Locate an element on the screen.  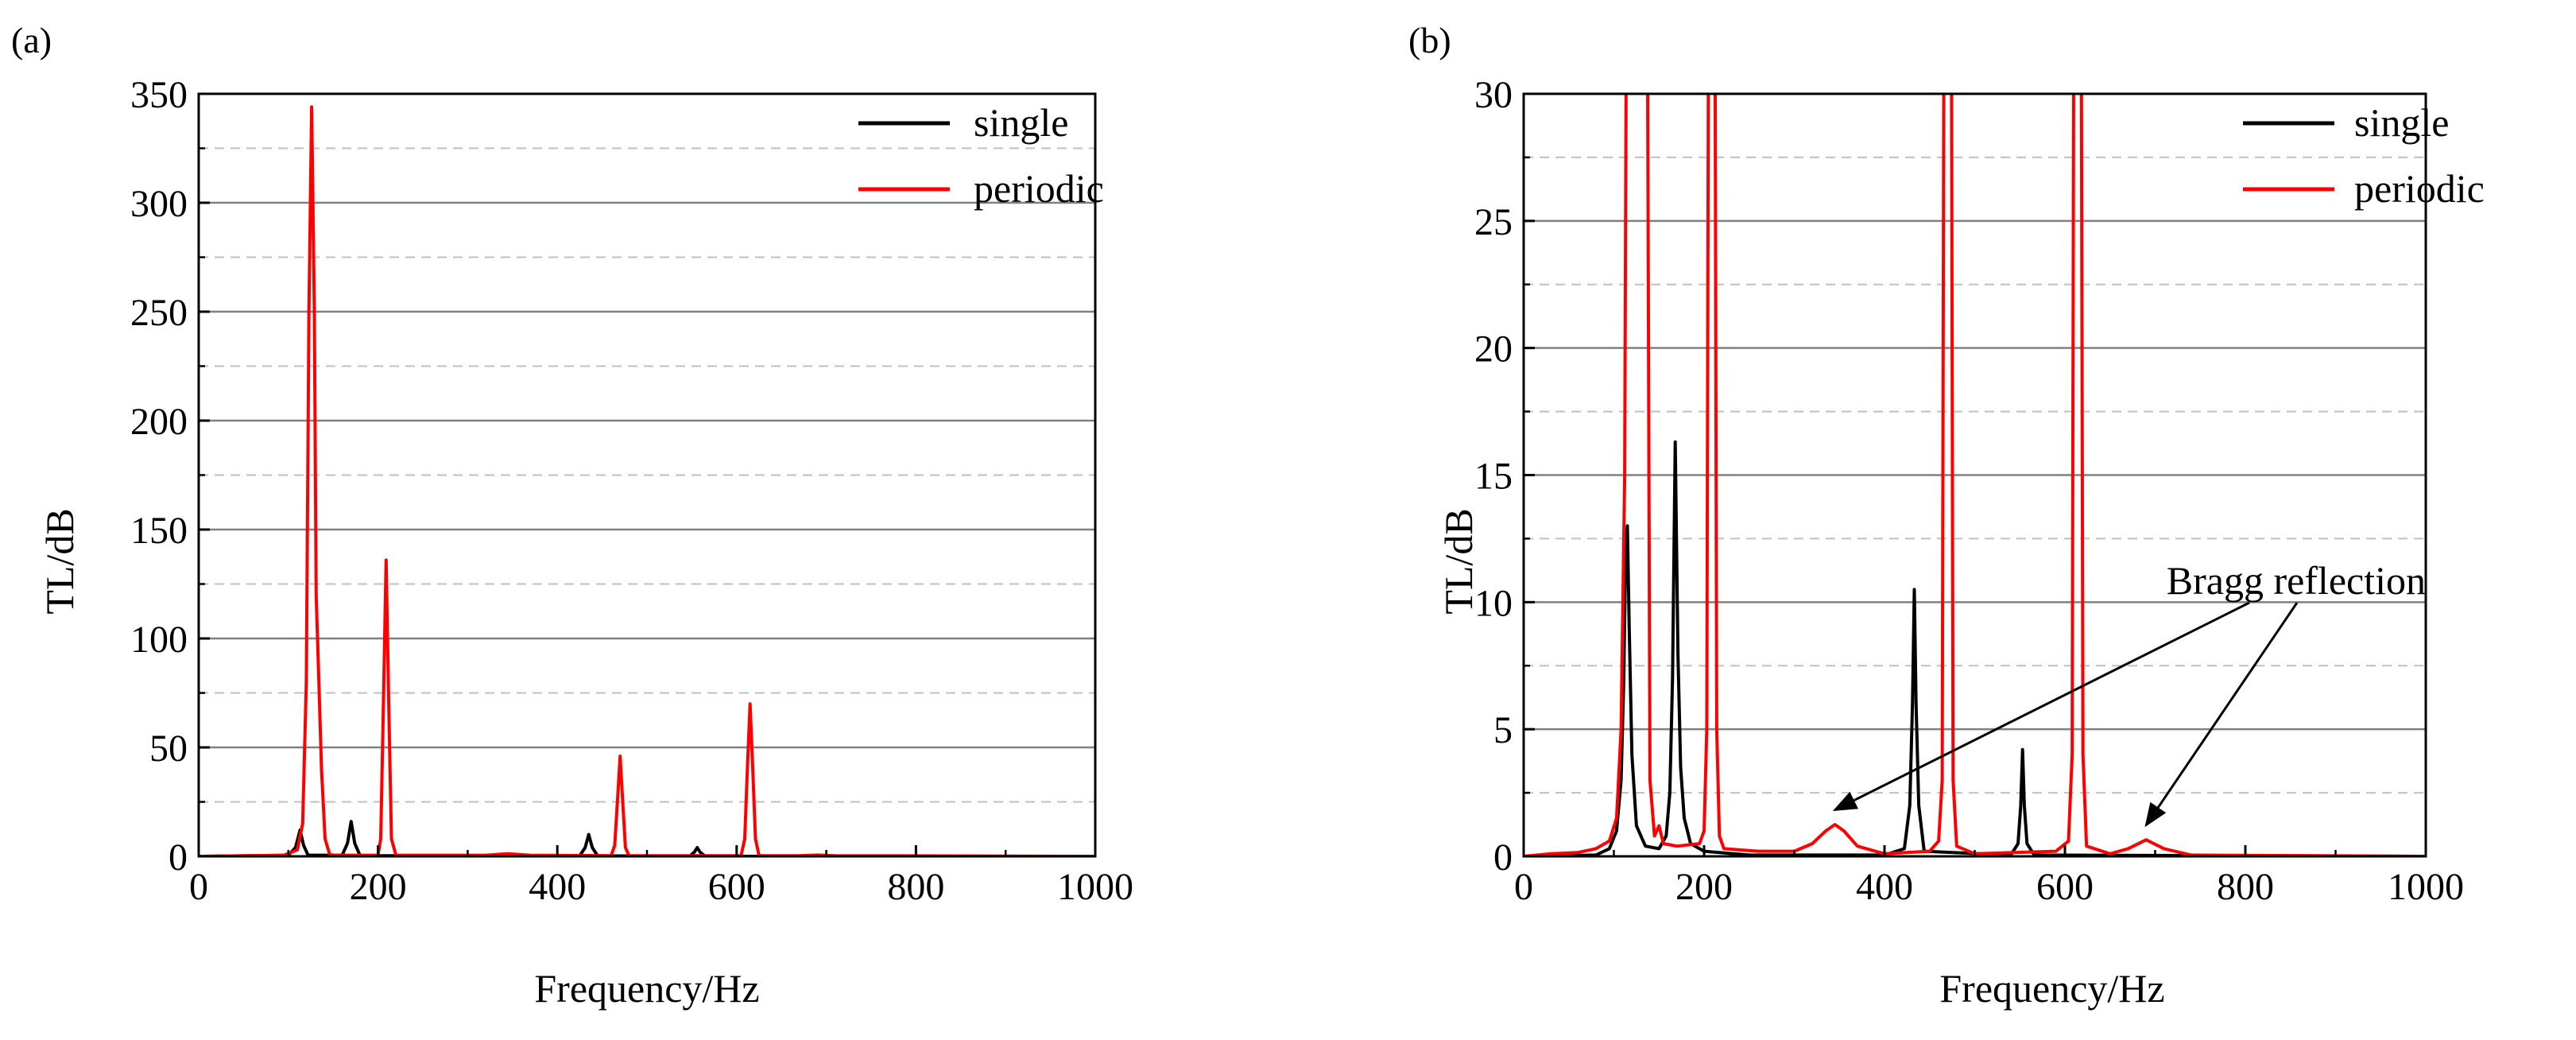
panel-a-y-tick-label: 250 is located at coordinates (159, 313).